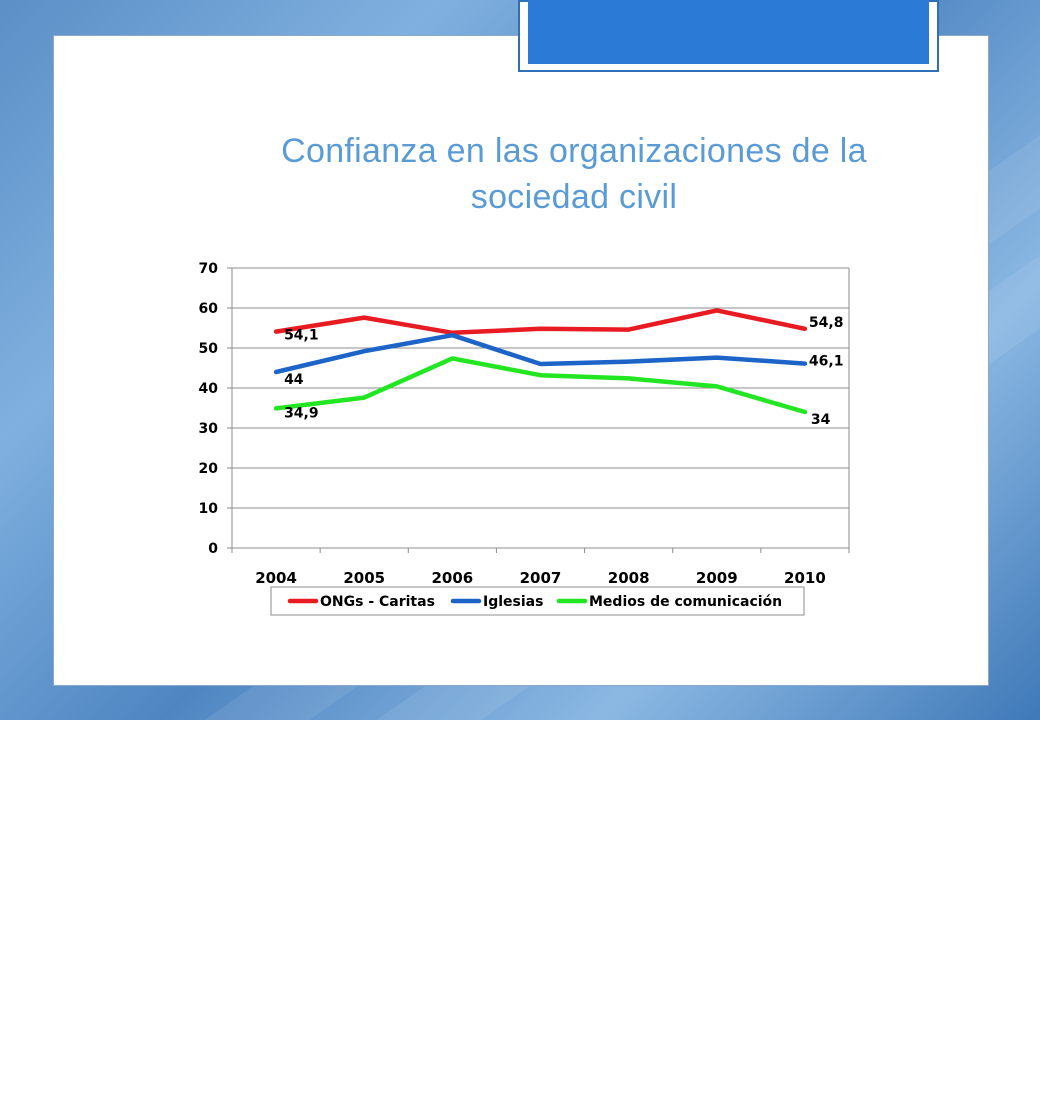 This screenshot has width=1040, height=1096. Describe the element at coordinates (209, 389) in the screenshot. I see `y-tick-label: 40` at that location.